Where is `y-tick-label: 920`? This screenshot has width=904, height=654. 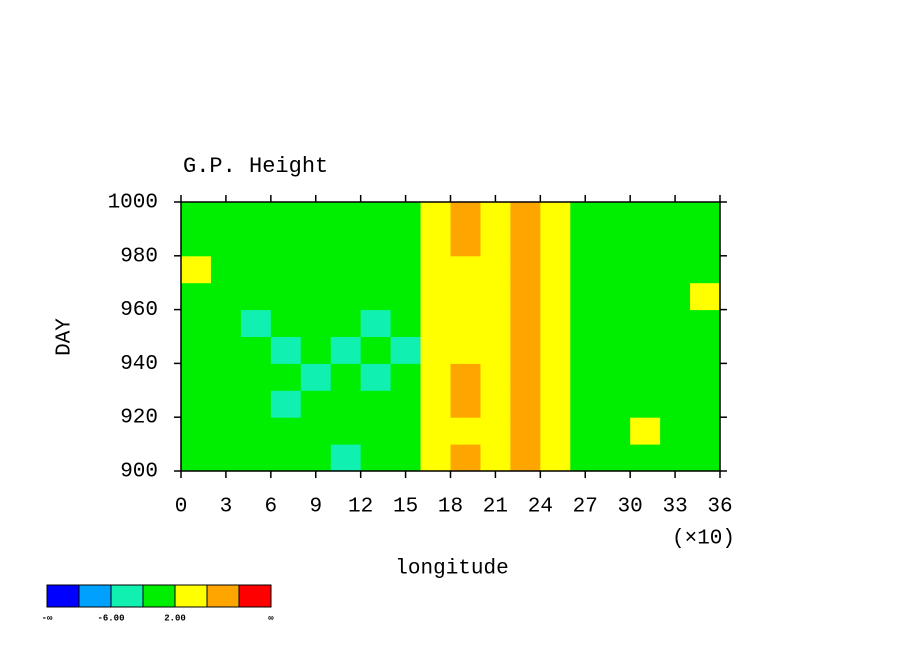 y-tick-label: 920 is located at coordinates (139, 418).